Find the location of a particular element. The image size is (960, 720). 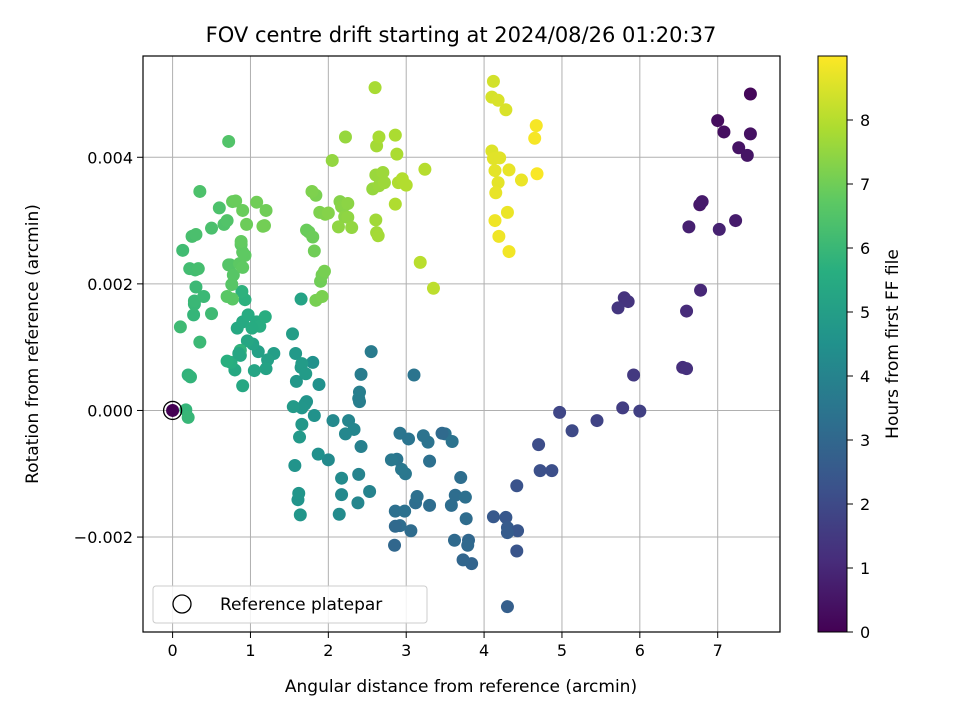

legend-label: Reference platepar is located at coordinates (301, 605).